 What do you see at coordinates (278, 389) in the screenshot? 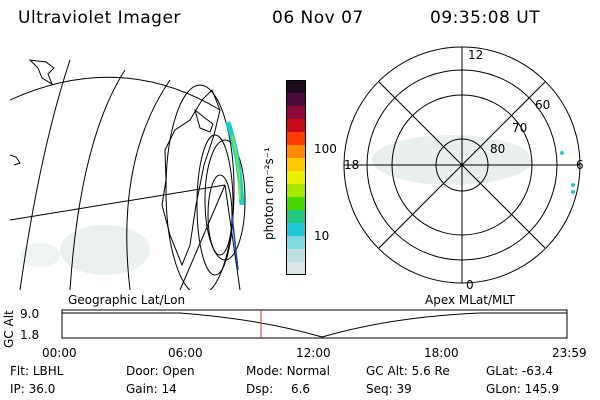
I see `info-dsp: Dsp: 6.6` at bounding box center [278, 389].